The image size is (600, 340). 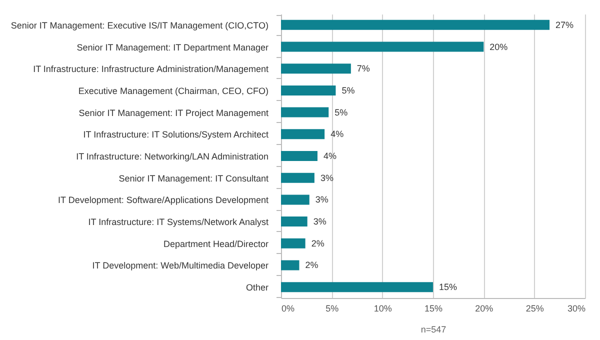 I want to click on y-tick-label: Other, so click(x=257, y=287).